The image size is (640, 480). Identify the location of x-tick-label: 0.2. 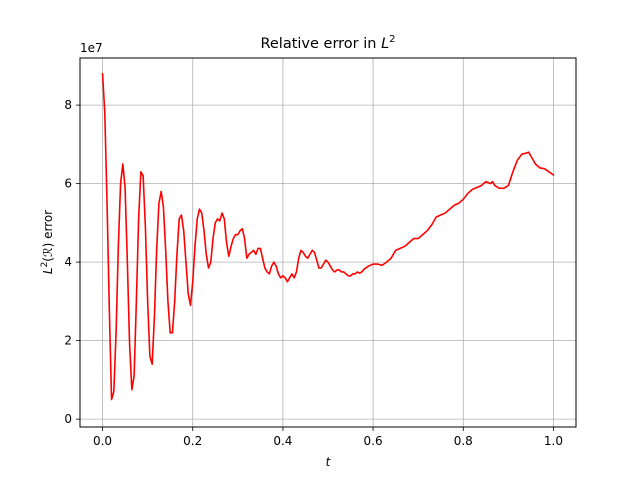
(192, 441).